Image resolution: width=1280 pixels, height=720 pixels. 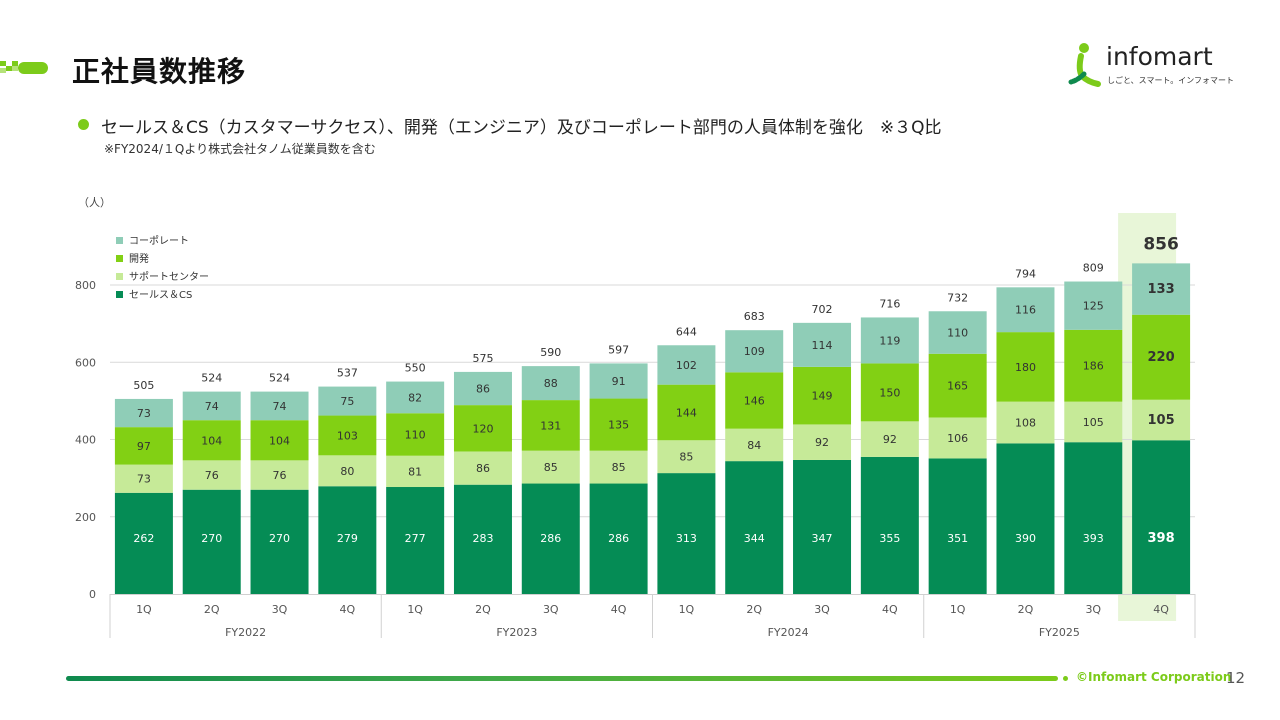 I want to click on legend-swatch, so click(x=119, y=258).